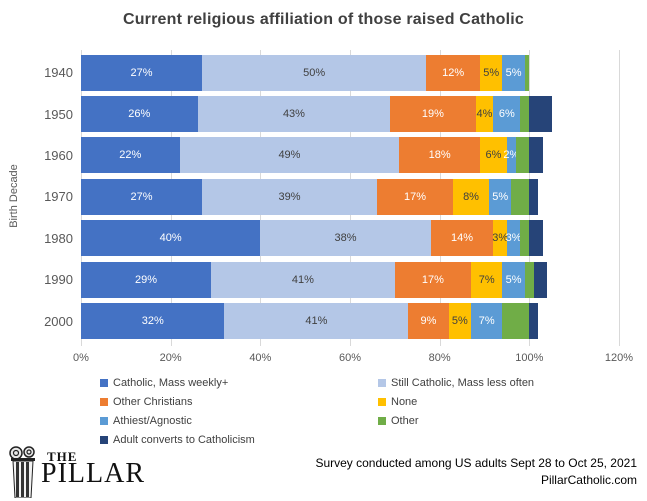  I want to click on bar-segment: 6%, so click(507, 114).